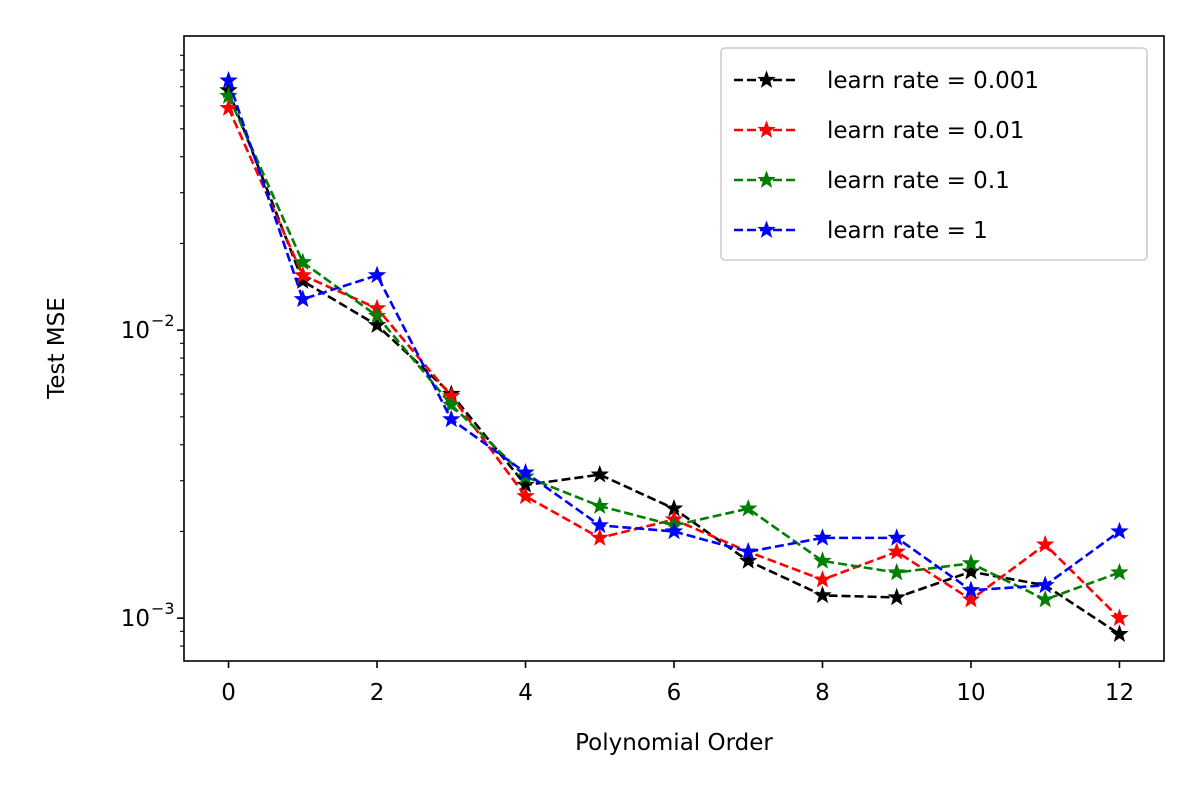 The image size is (1200, 800). Describe the element at coordinates (933, 81) in the screenshot. I see `legend-label: learn rate = 0.001` at that location.